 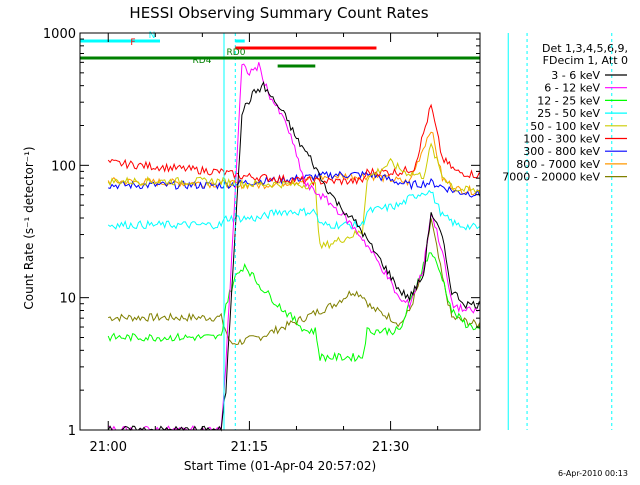 I want to click on legend-label-800-7000-kev: 800 - 7000 keV, so click(x=558, y=164).